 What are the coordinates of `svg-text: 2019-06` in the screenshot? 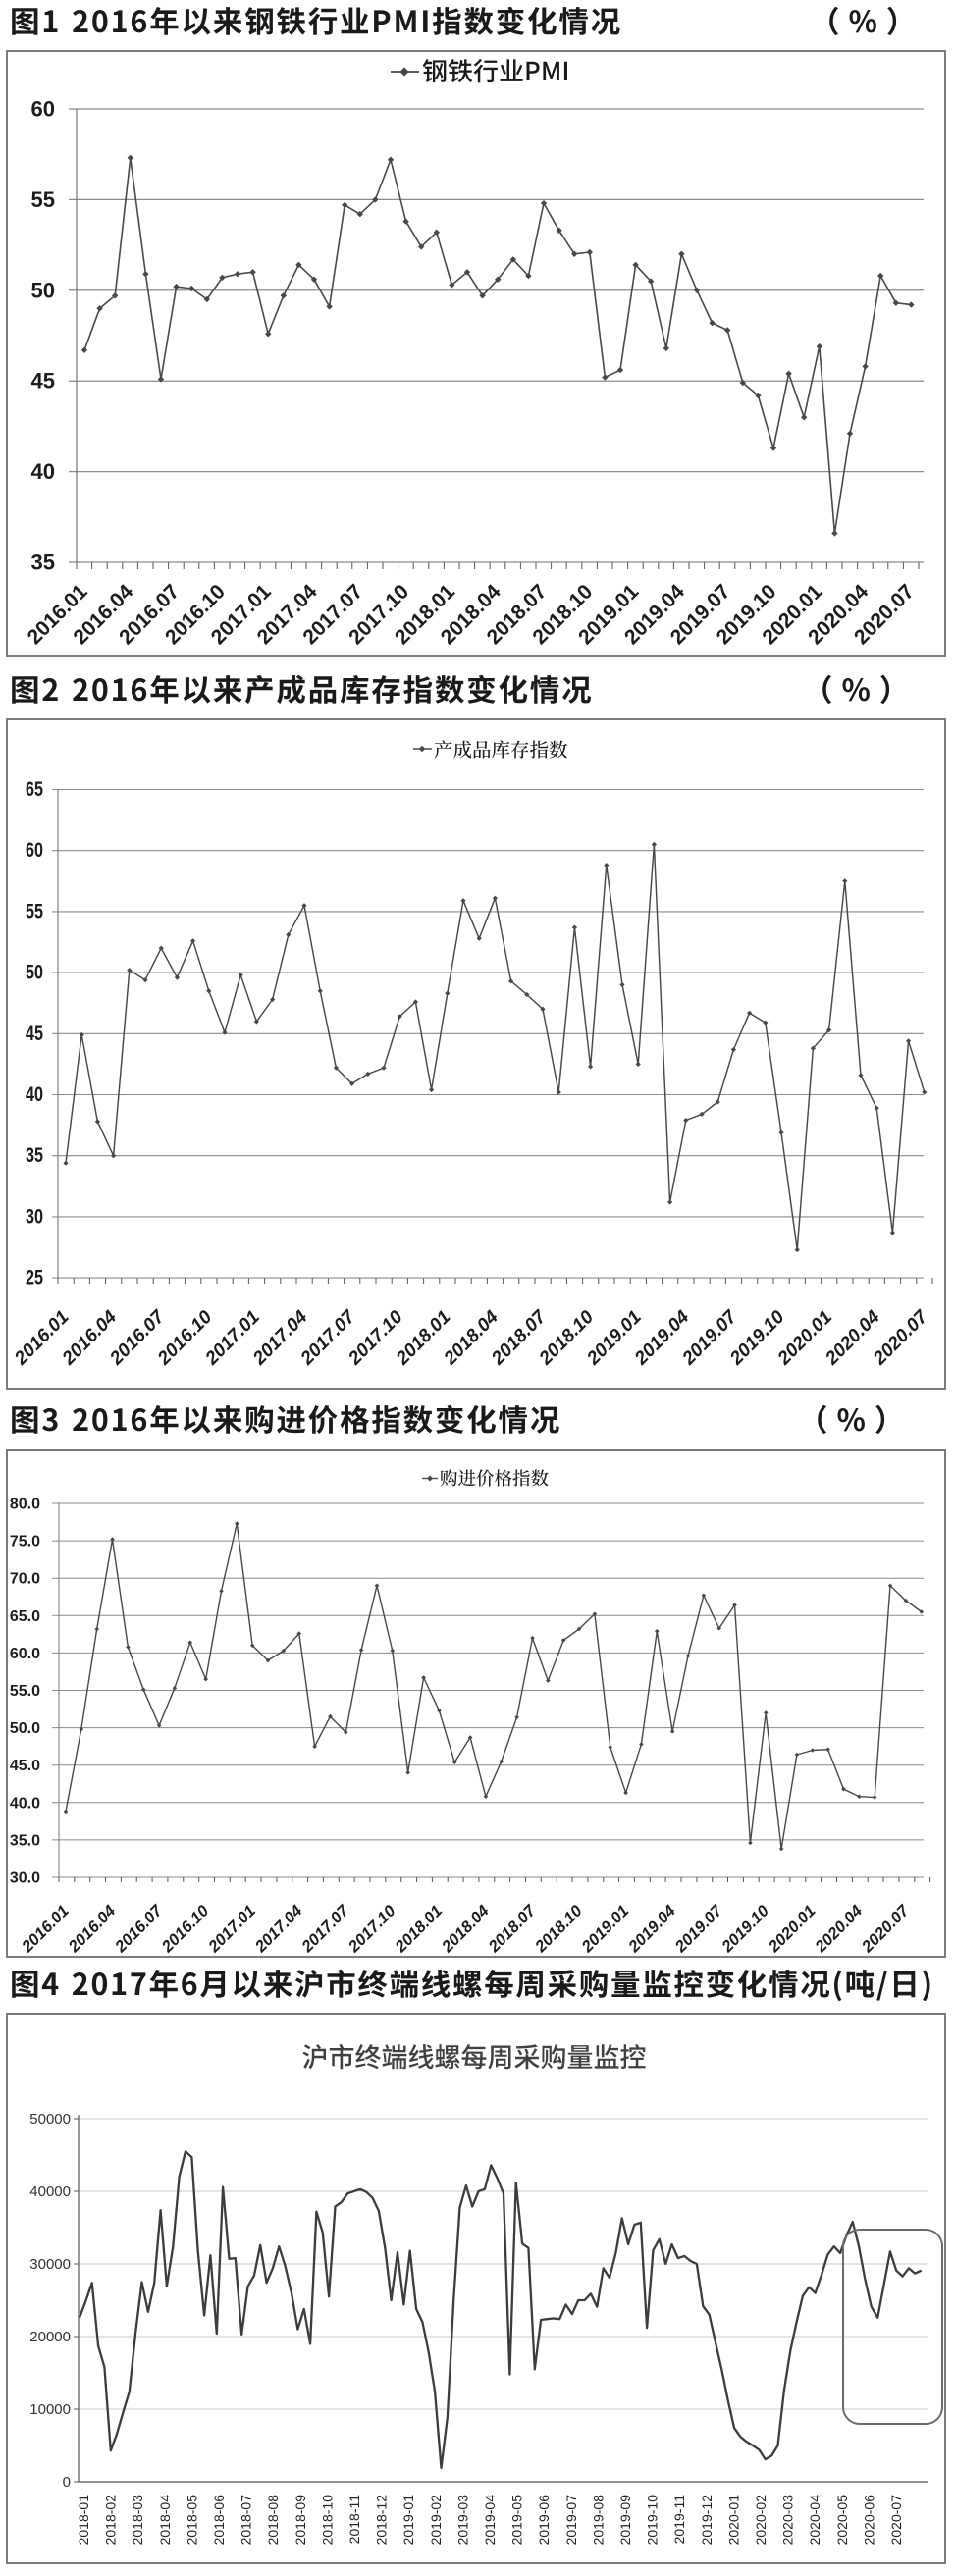 It's located at (544, 2520).